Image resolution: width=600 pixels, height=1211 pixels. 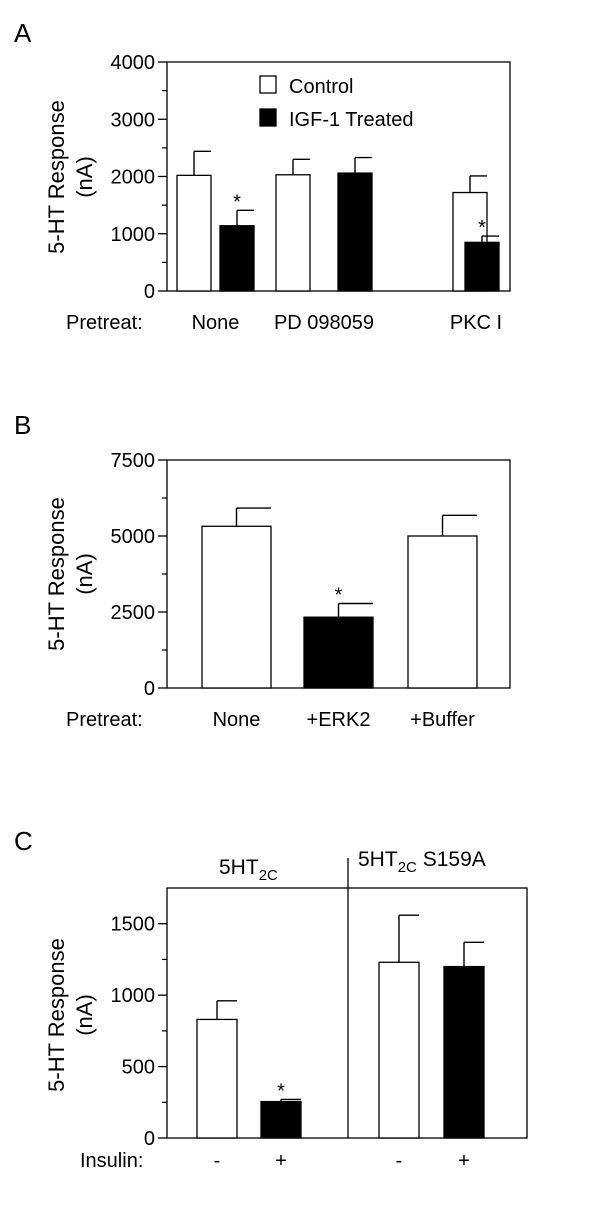 I want to click on category-label-2: PKC I, so click(x=476, y=323).